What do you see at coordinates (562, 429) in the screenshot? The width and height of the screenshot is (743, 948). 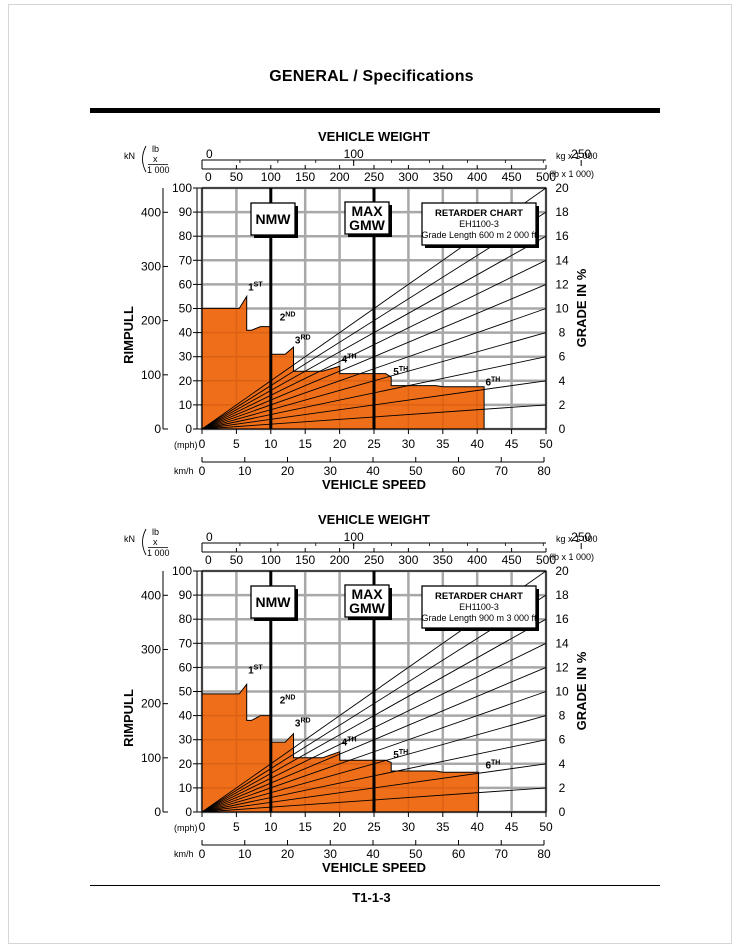 I see `grade-tick-label: 0` at bounding box center [562, 429].